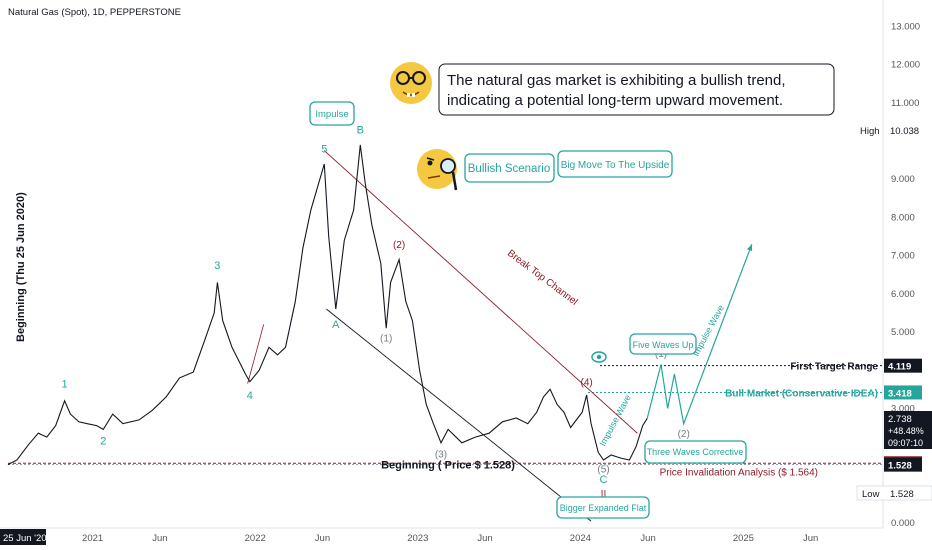 Image resolution: width=932 pixels, height=550 pixels. Describe the element at coordinates (65, 384) in the screenshot. I see `wave-label: 1` at that location.